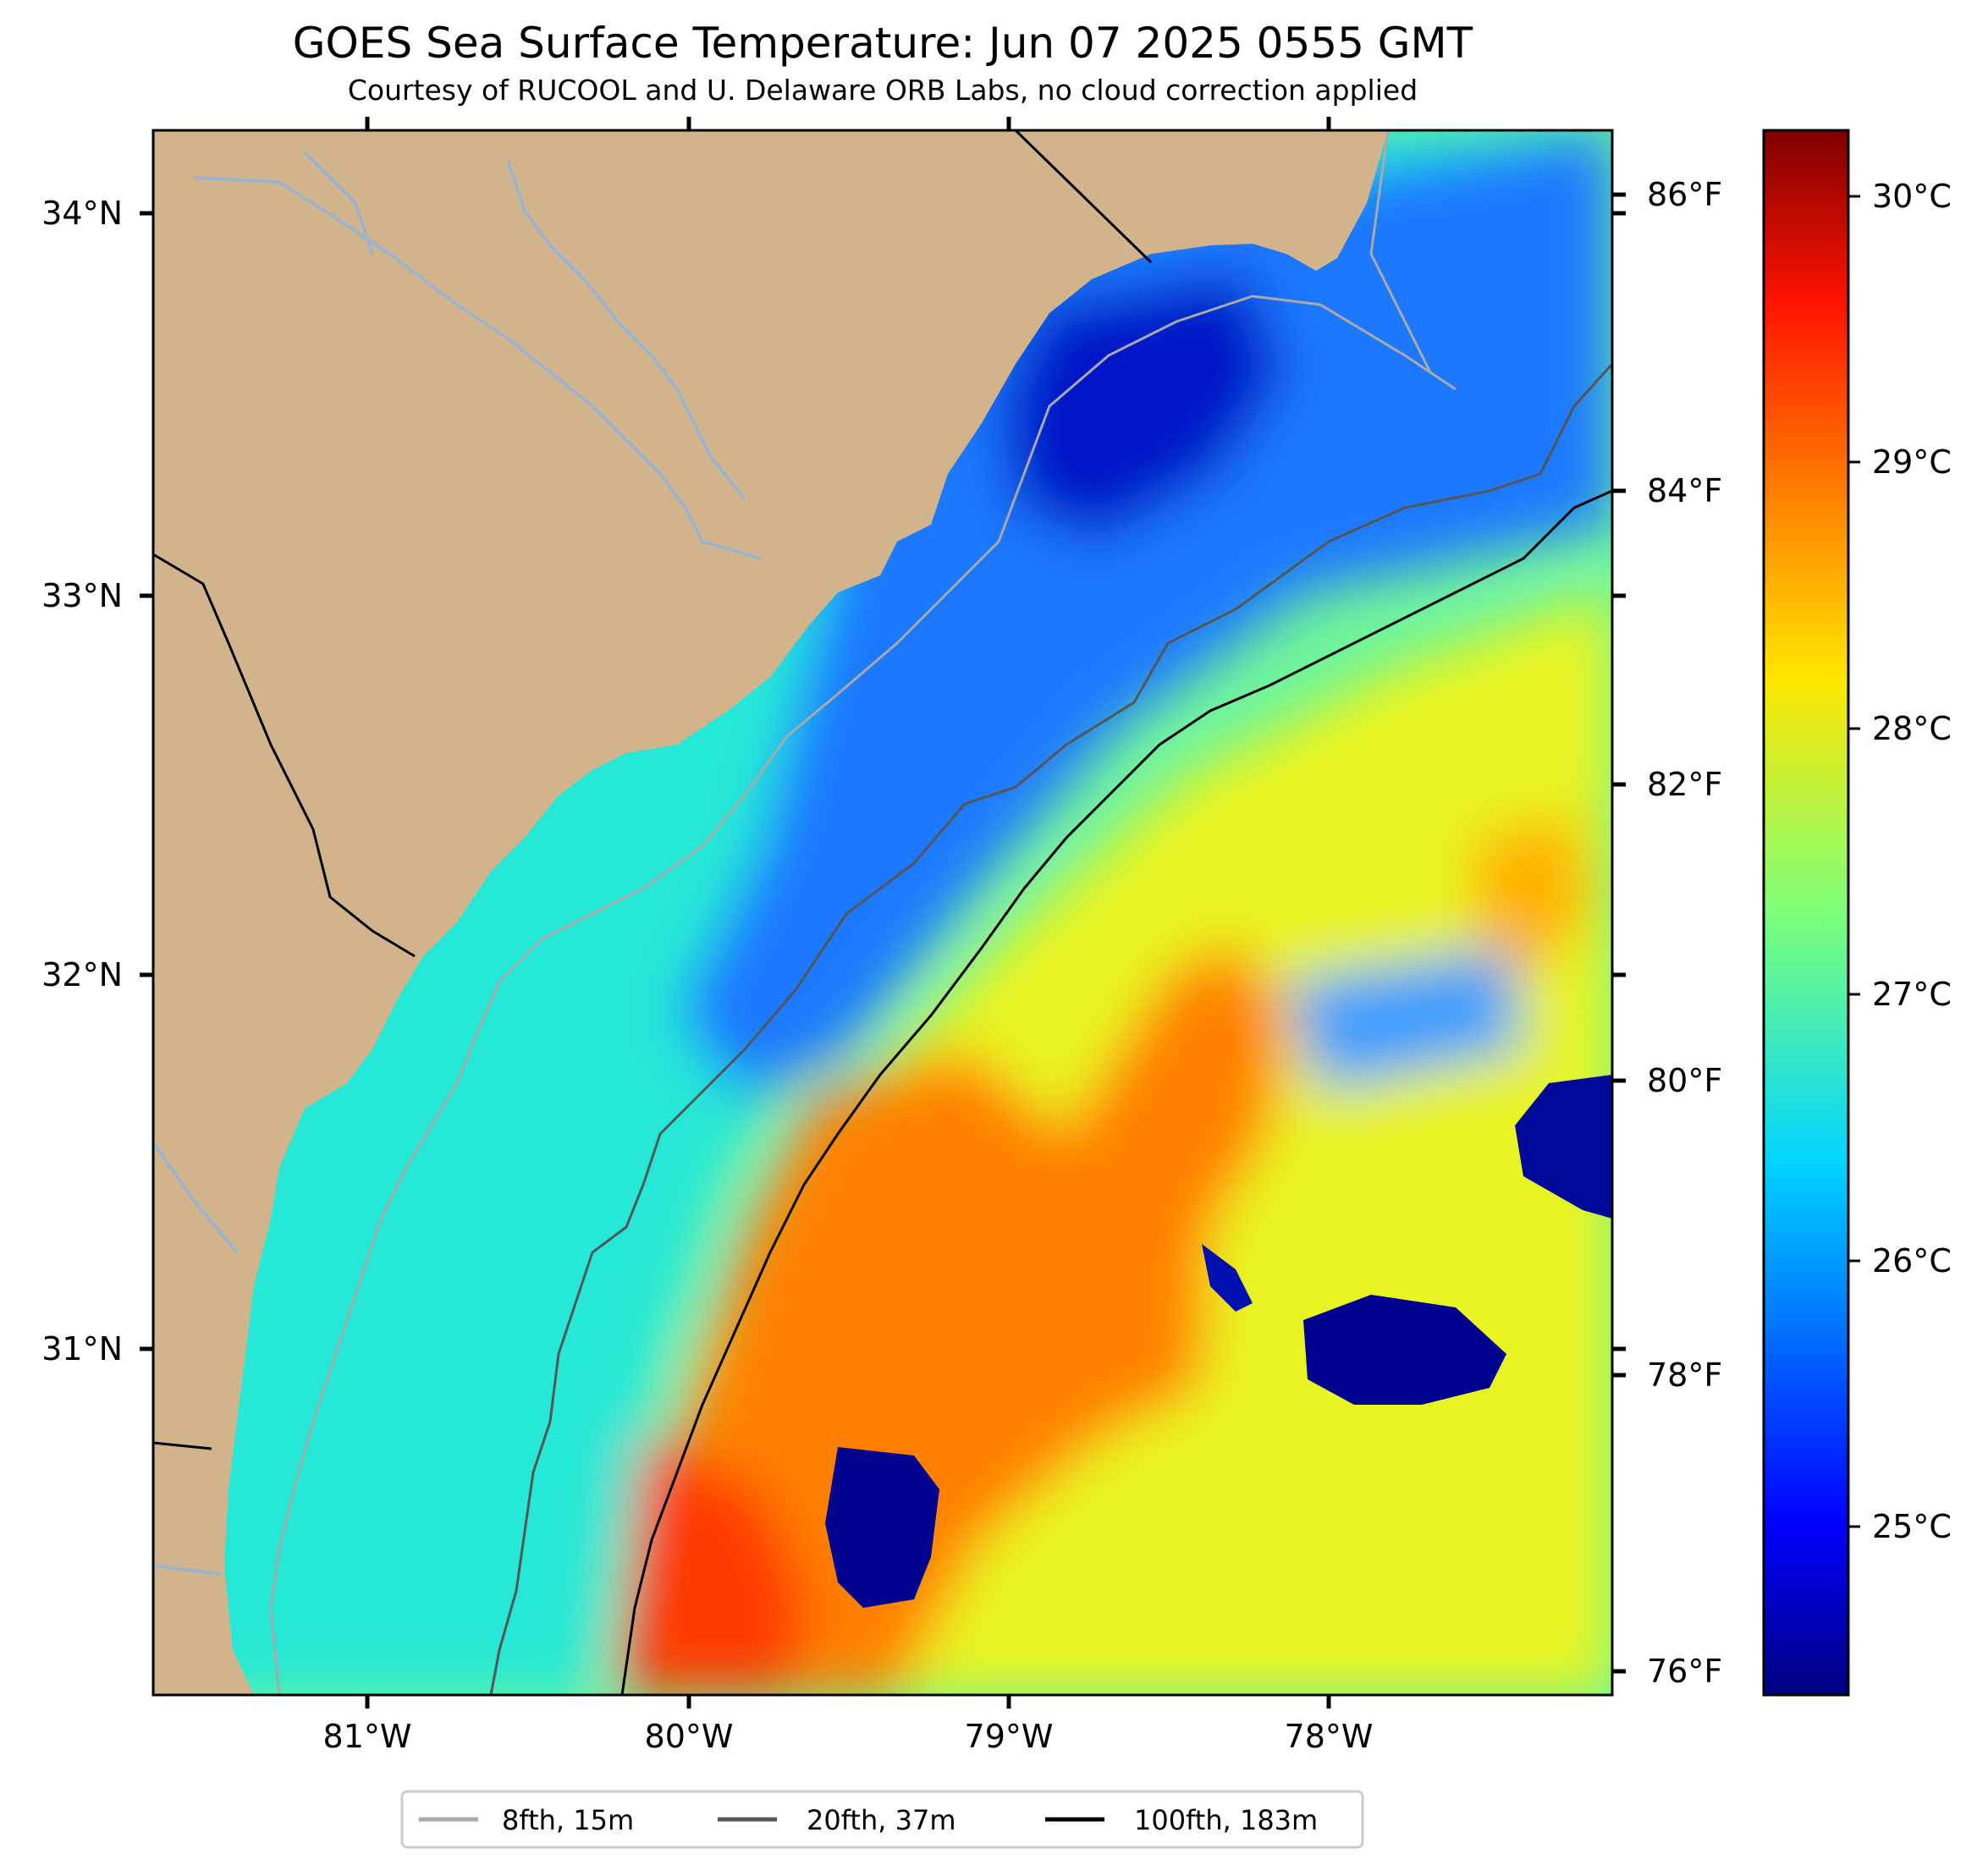 This screenshot has width=1988, height=1871. I want to click on lat-label-32: 32°N, so click(82, 975).